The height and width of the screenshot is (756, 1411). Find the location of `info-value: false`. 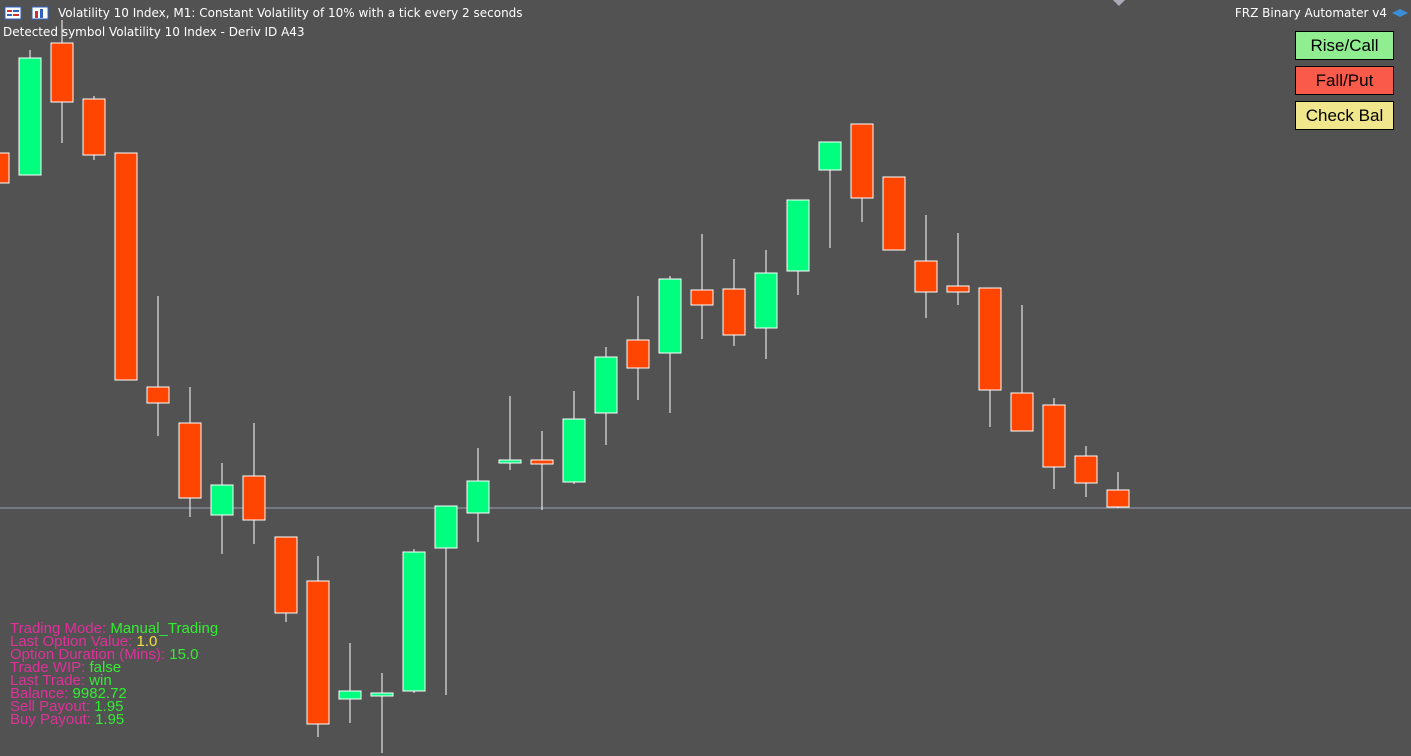

info-value: false is located at coordinates (105, 667).